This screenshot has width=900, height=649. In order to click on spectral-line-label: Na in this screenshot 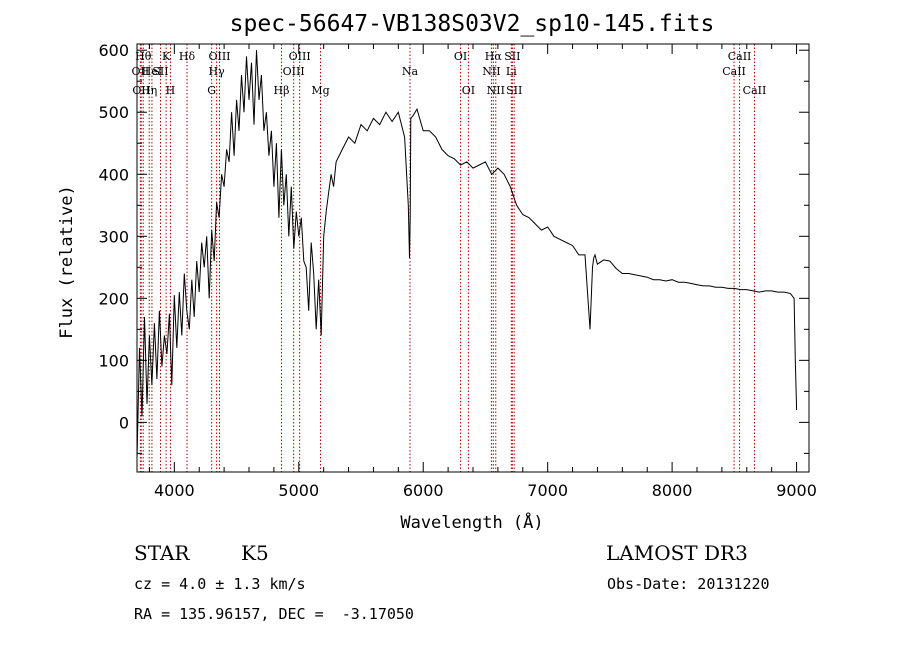, I will do `click(410, 71)`.